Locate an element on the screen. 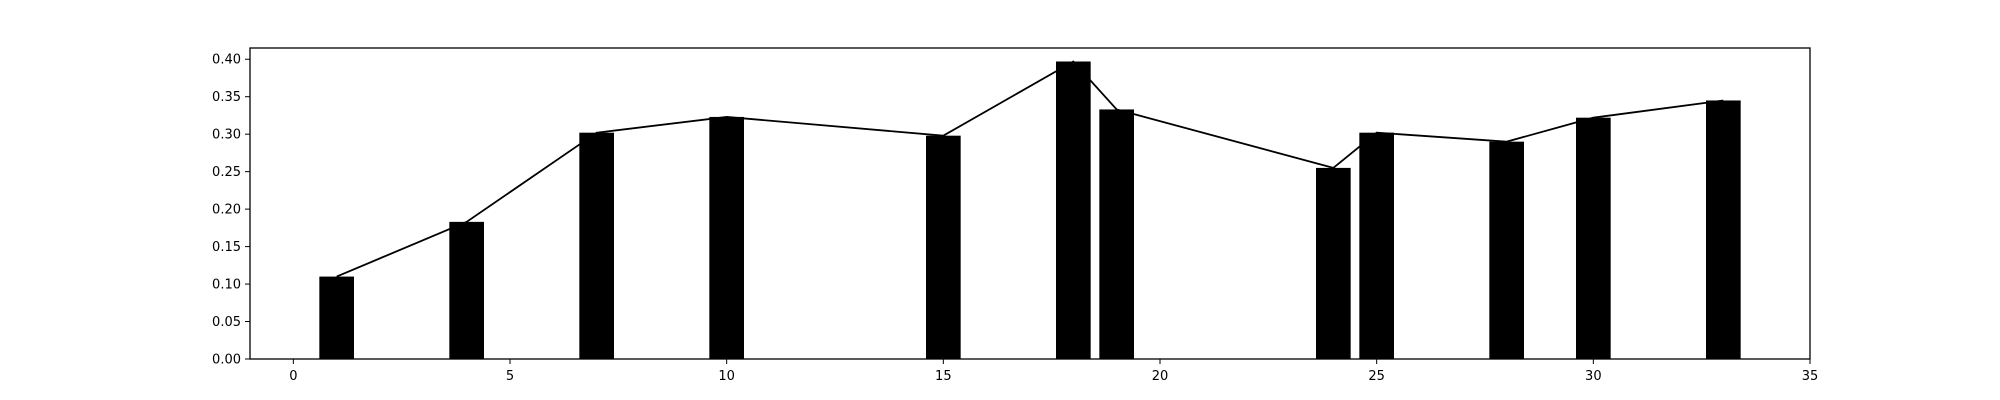 This screenshot has height=400, width=2000. x-tick-label: 20 is located at coordinates (1160, 376).